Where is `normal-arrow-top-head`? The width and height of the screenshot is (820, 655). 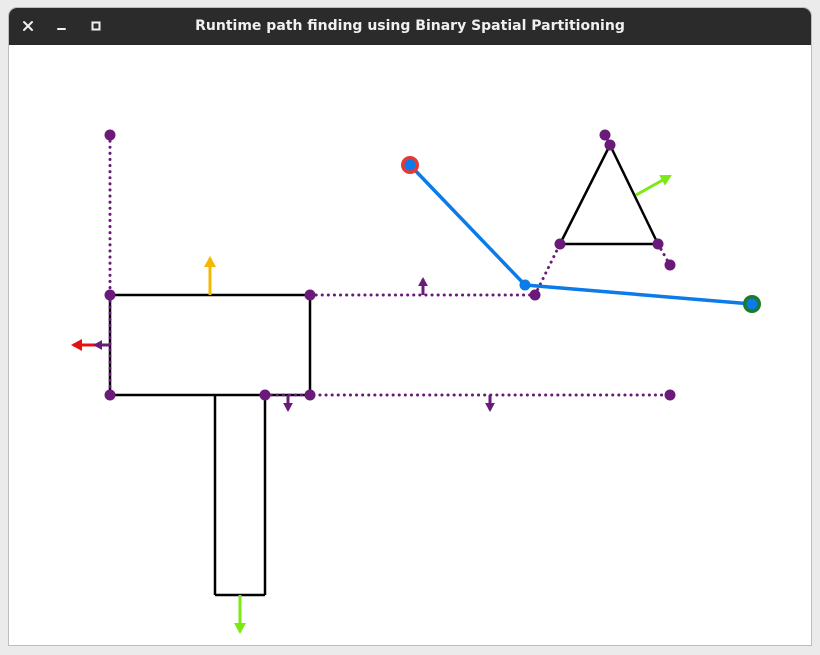
normal-arrow-top-head is located at coordinates (210, 261).